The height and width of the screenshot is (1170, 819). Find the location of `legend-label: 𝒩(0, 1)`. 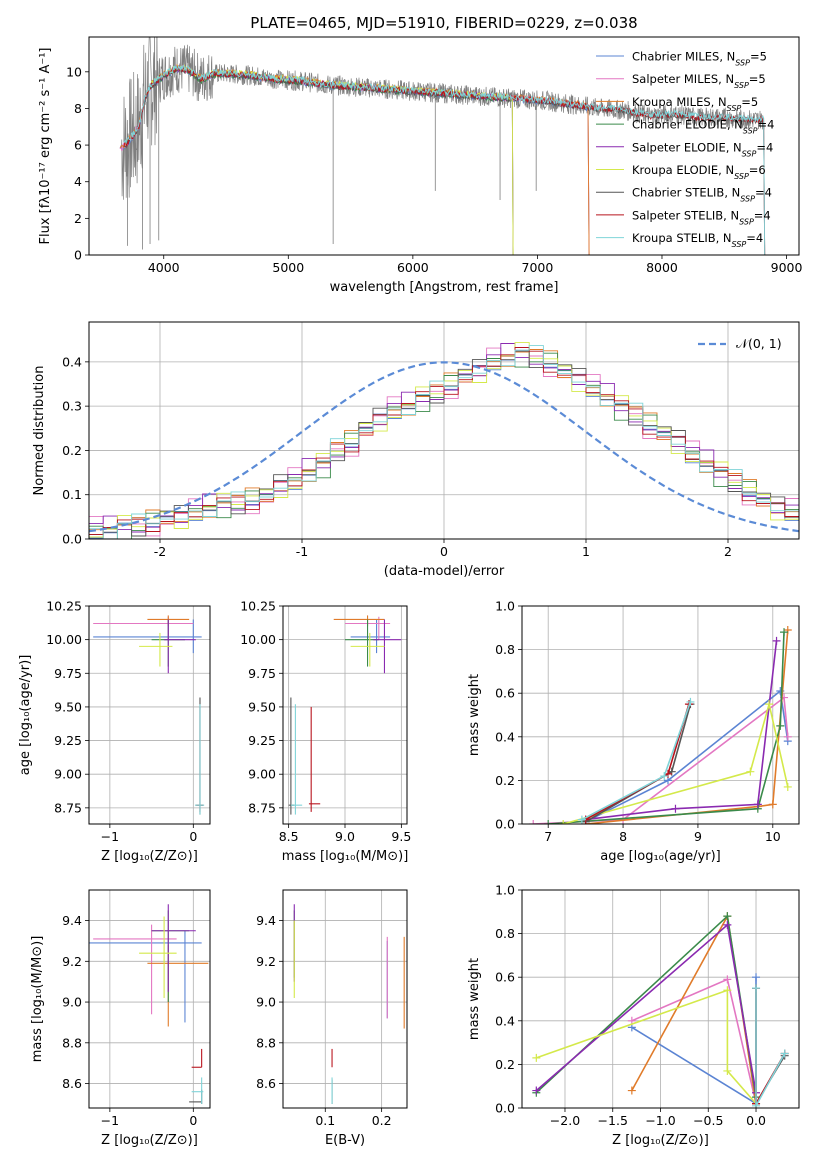

legend-label: 𝒩(0, 1) is located at coordinates (759, 343).